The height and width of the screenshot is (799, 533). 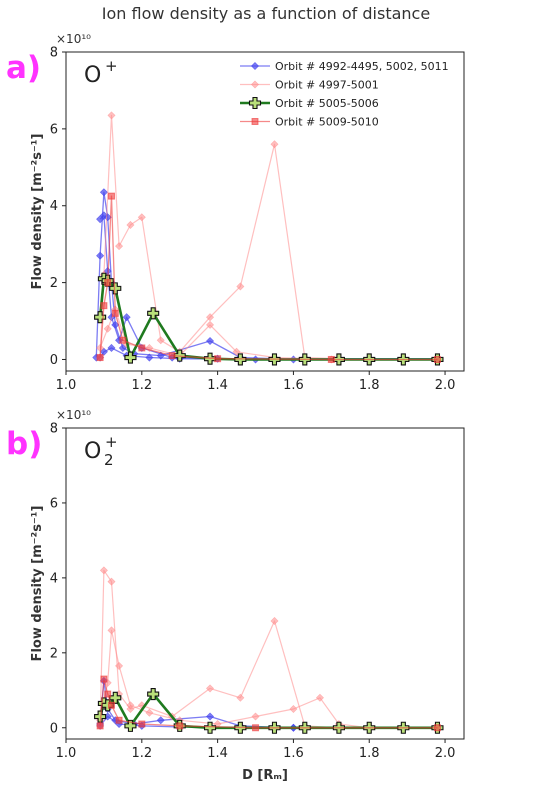 What do you see at coordinates (369, 753) in the screenshot?
I see `x-tick-label: 1.8` at bounding box center [369, 753].